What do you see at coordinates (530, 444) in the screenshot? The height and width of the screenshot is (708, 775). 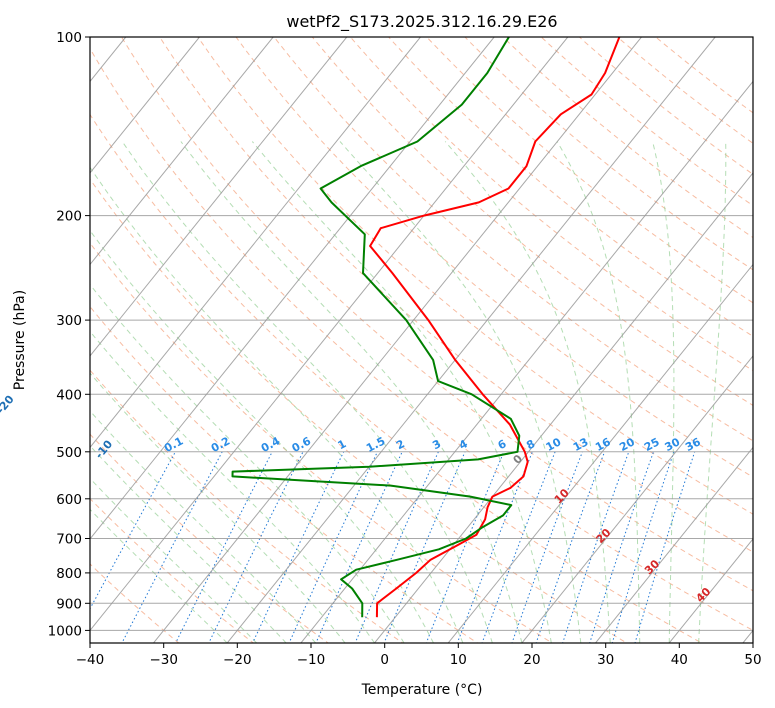 I see `mixing-ratio-label: 8` at bounding box center [530, 444].